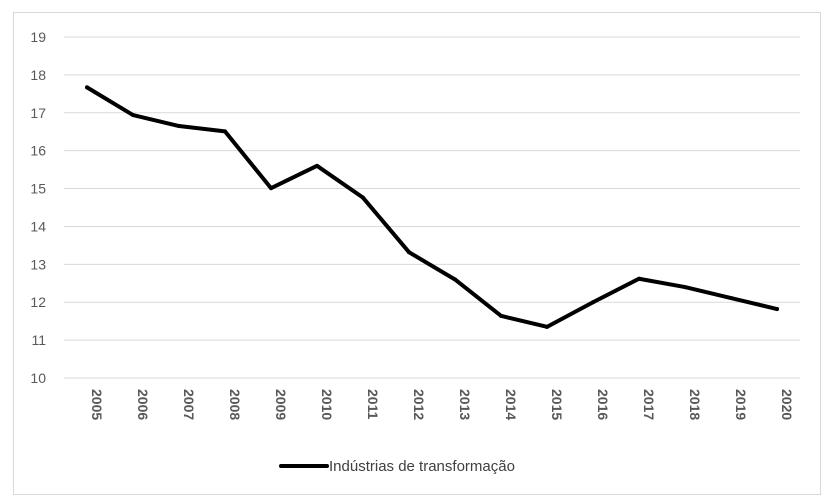  Describe the element at coordinates (557, 404) in the screenshot. I see `x-tick-label: 2015` at that location.